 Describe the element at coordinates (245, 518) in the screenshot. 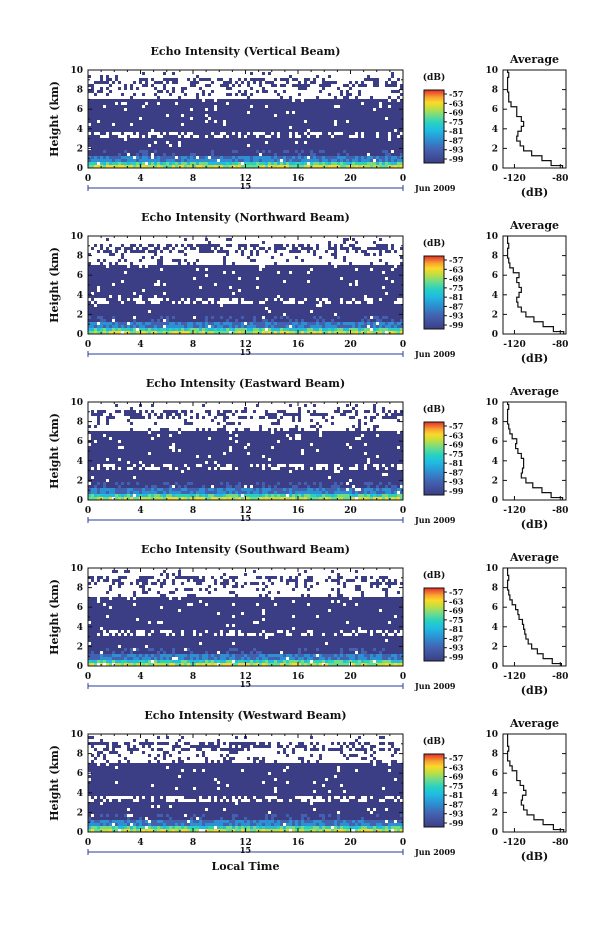

I see `date-label: 15` at that location.